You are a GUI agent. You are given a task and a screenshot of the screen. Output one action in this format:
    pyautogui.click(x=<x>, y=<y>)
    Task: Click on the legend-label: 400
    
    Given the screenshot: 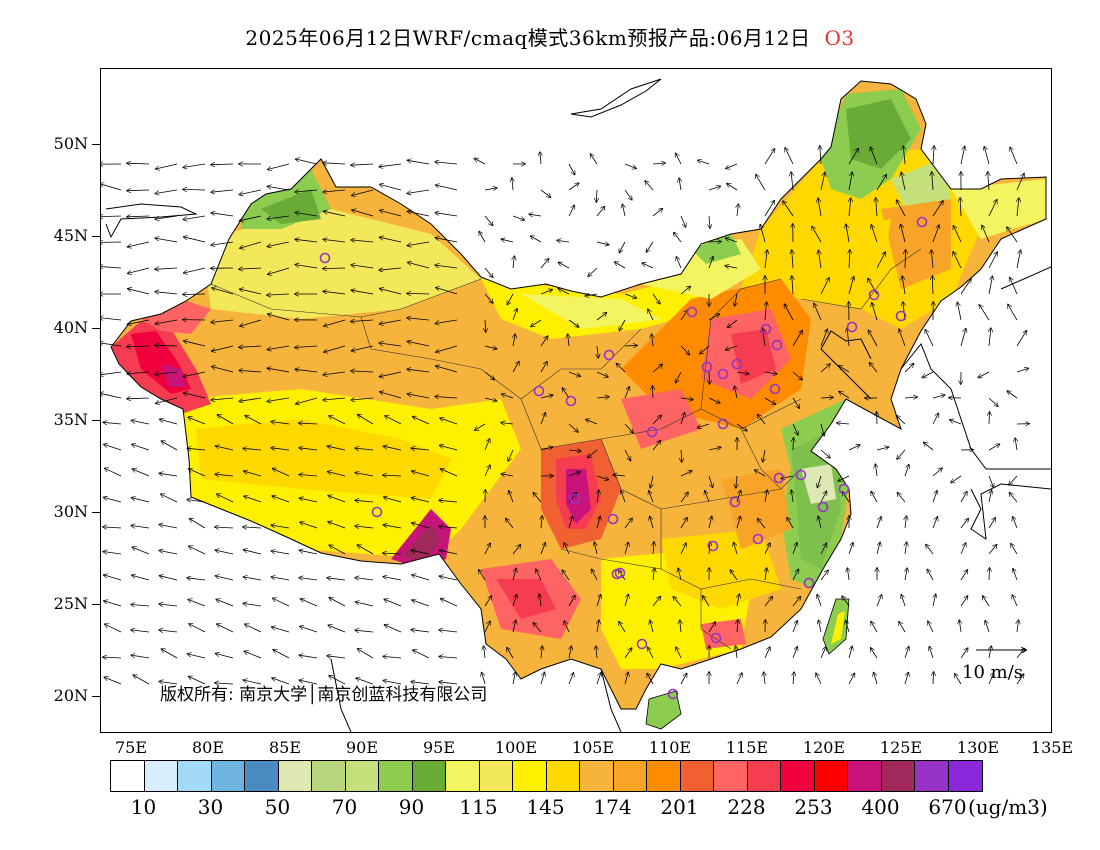 What is the action you would take?
    pyautogui.click(x=880, y=807)
    